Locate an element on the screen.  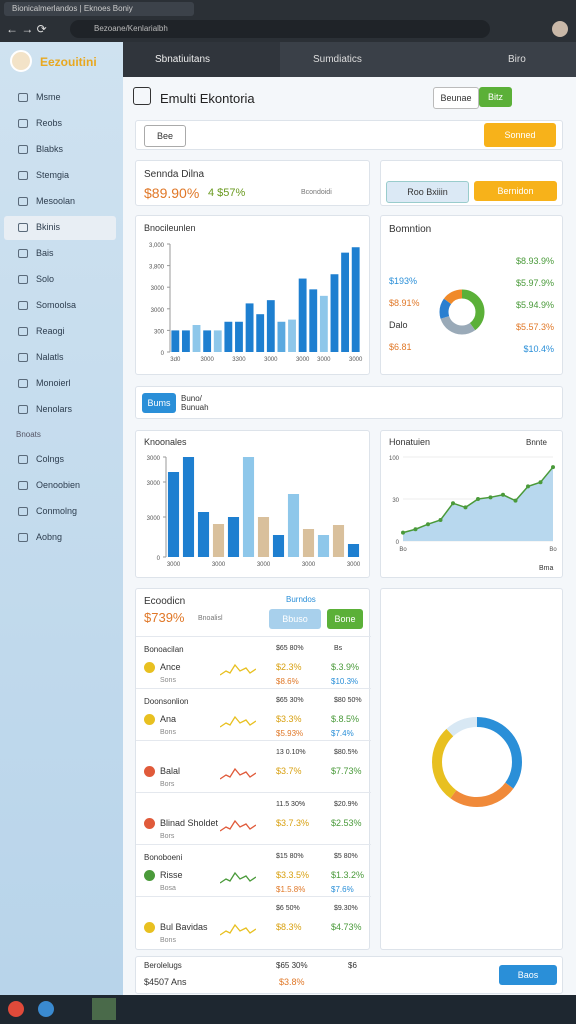
button: Baos is located at coordinates (528, 975).